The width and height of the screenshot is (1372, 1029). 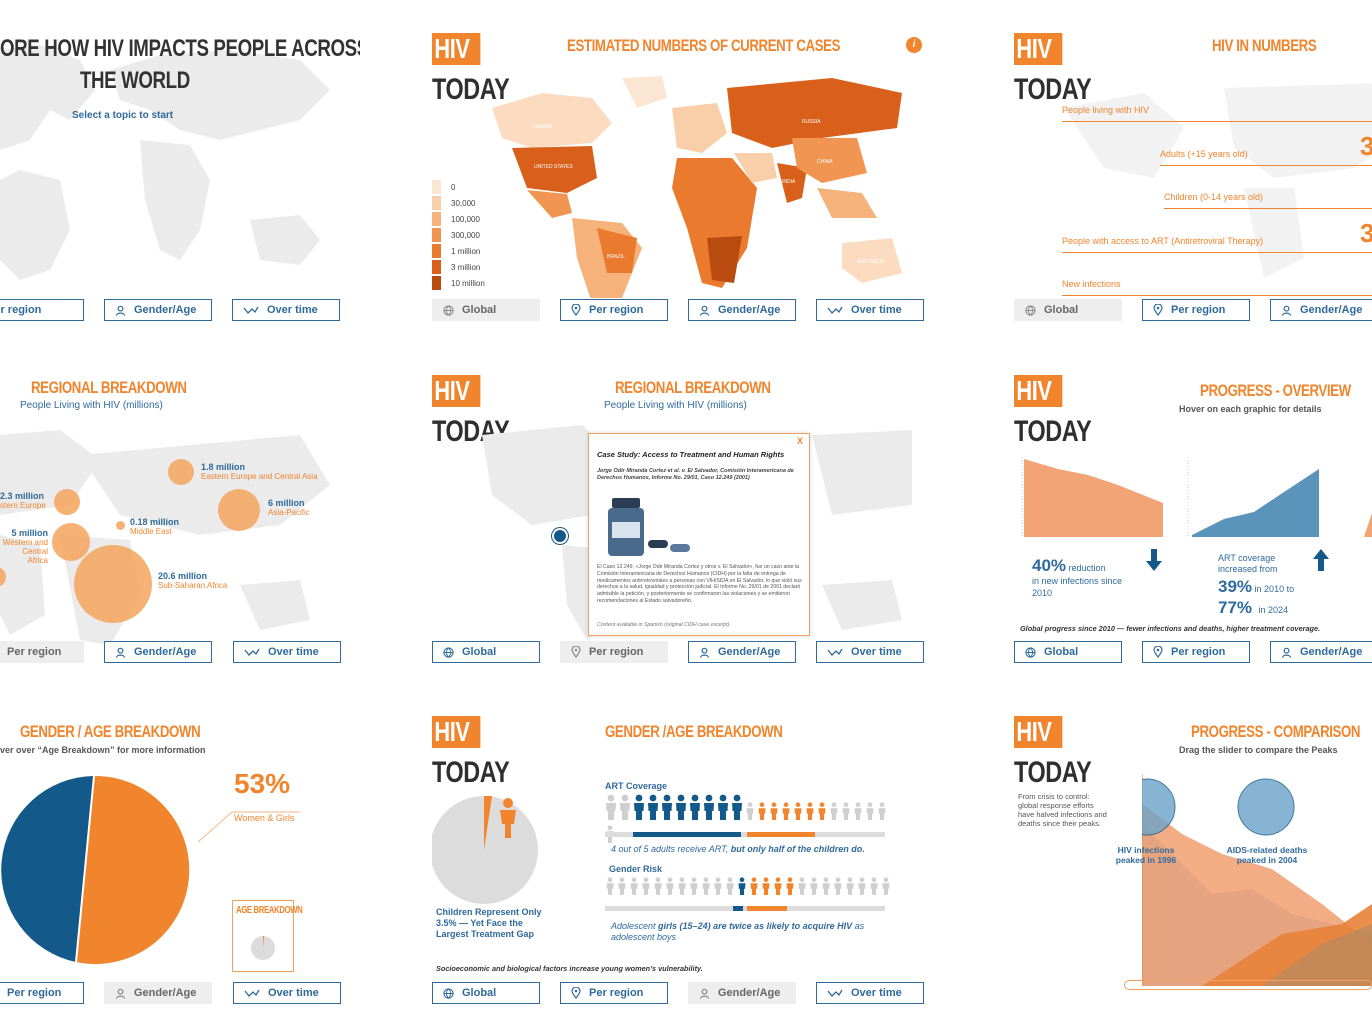 I want to click on stat-label: People living with HIV, so click(x=1106, y=110).